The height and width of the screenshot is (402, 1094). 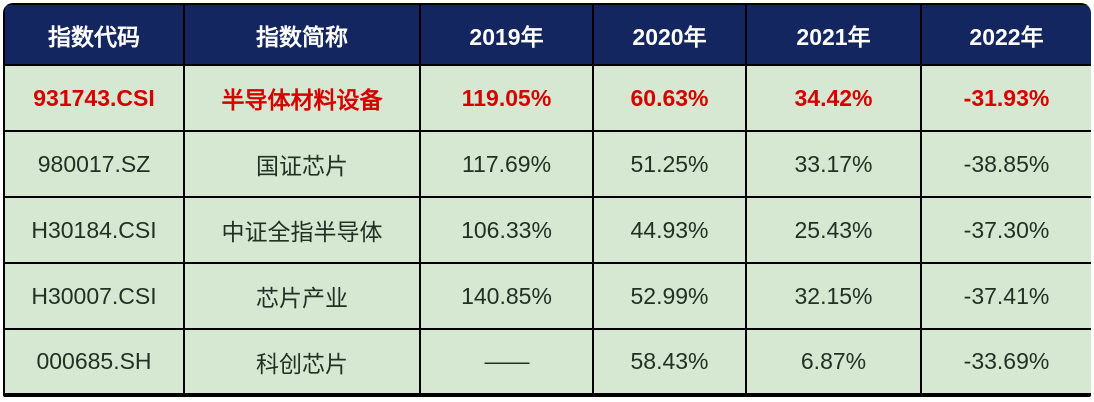 I want to click on cell-index-code: H30184.CSI, so click(x=94, y=230).